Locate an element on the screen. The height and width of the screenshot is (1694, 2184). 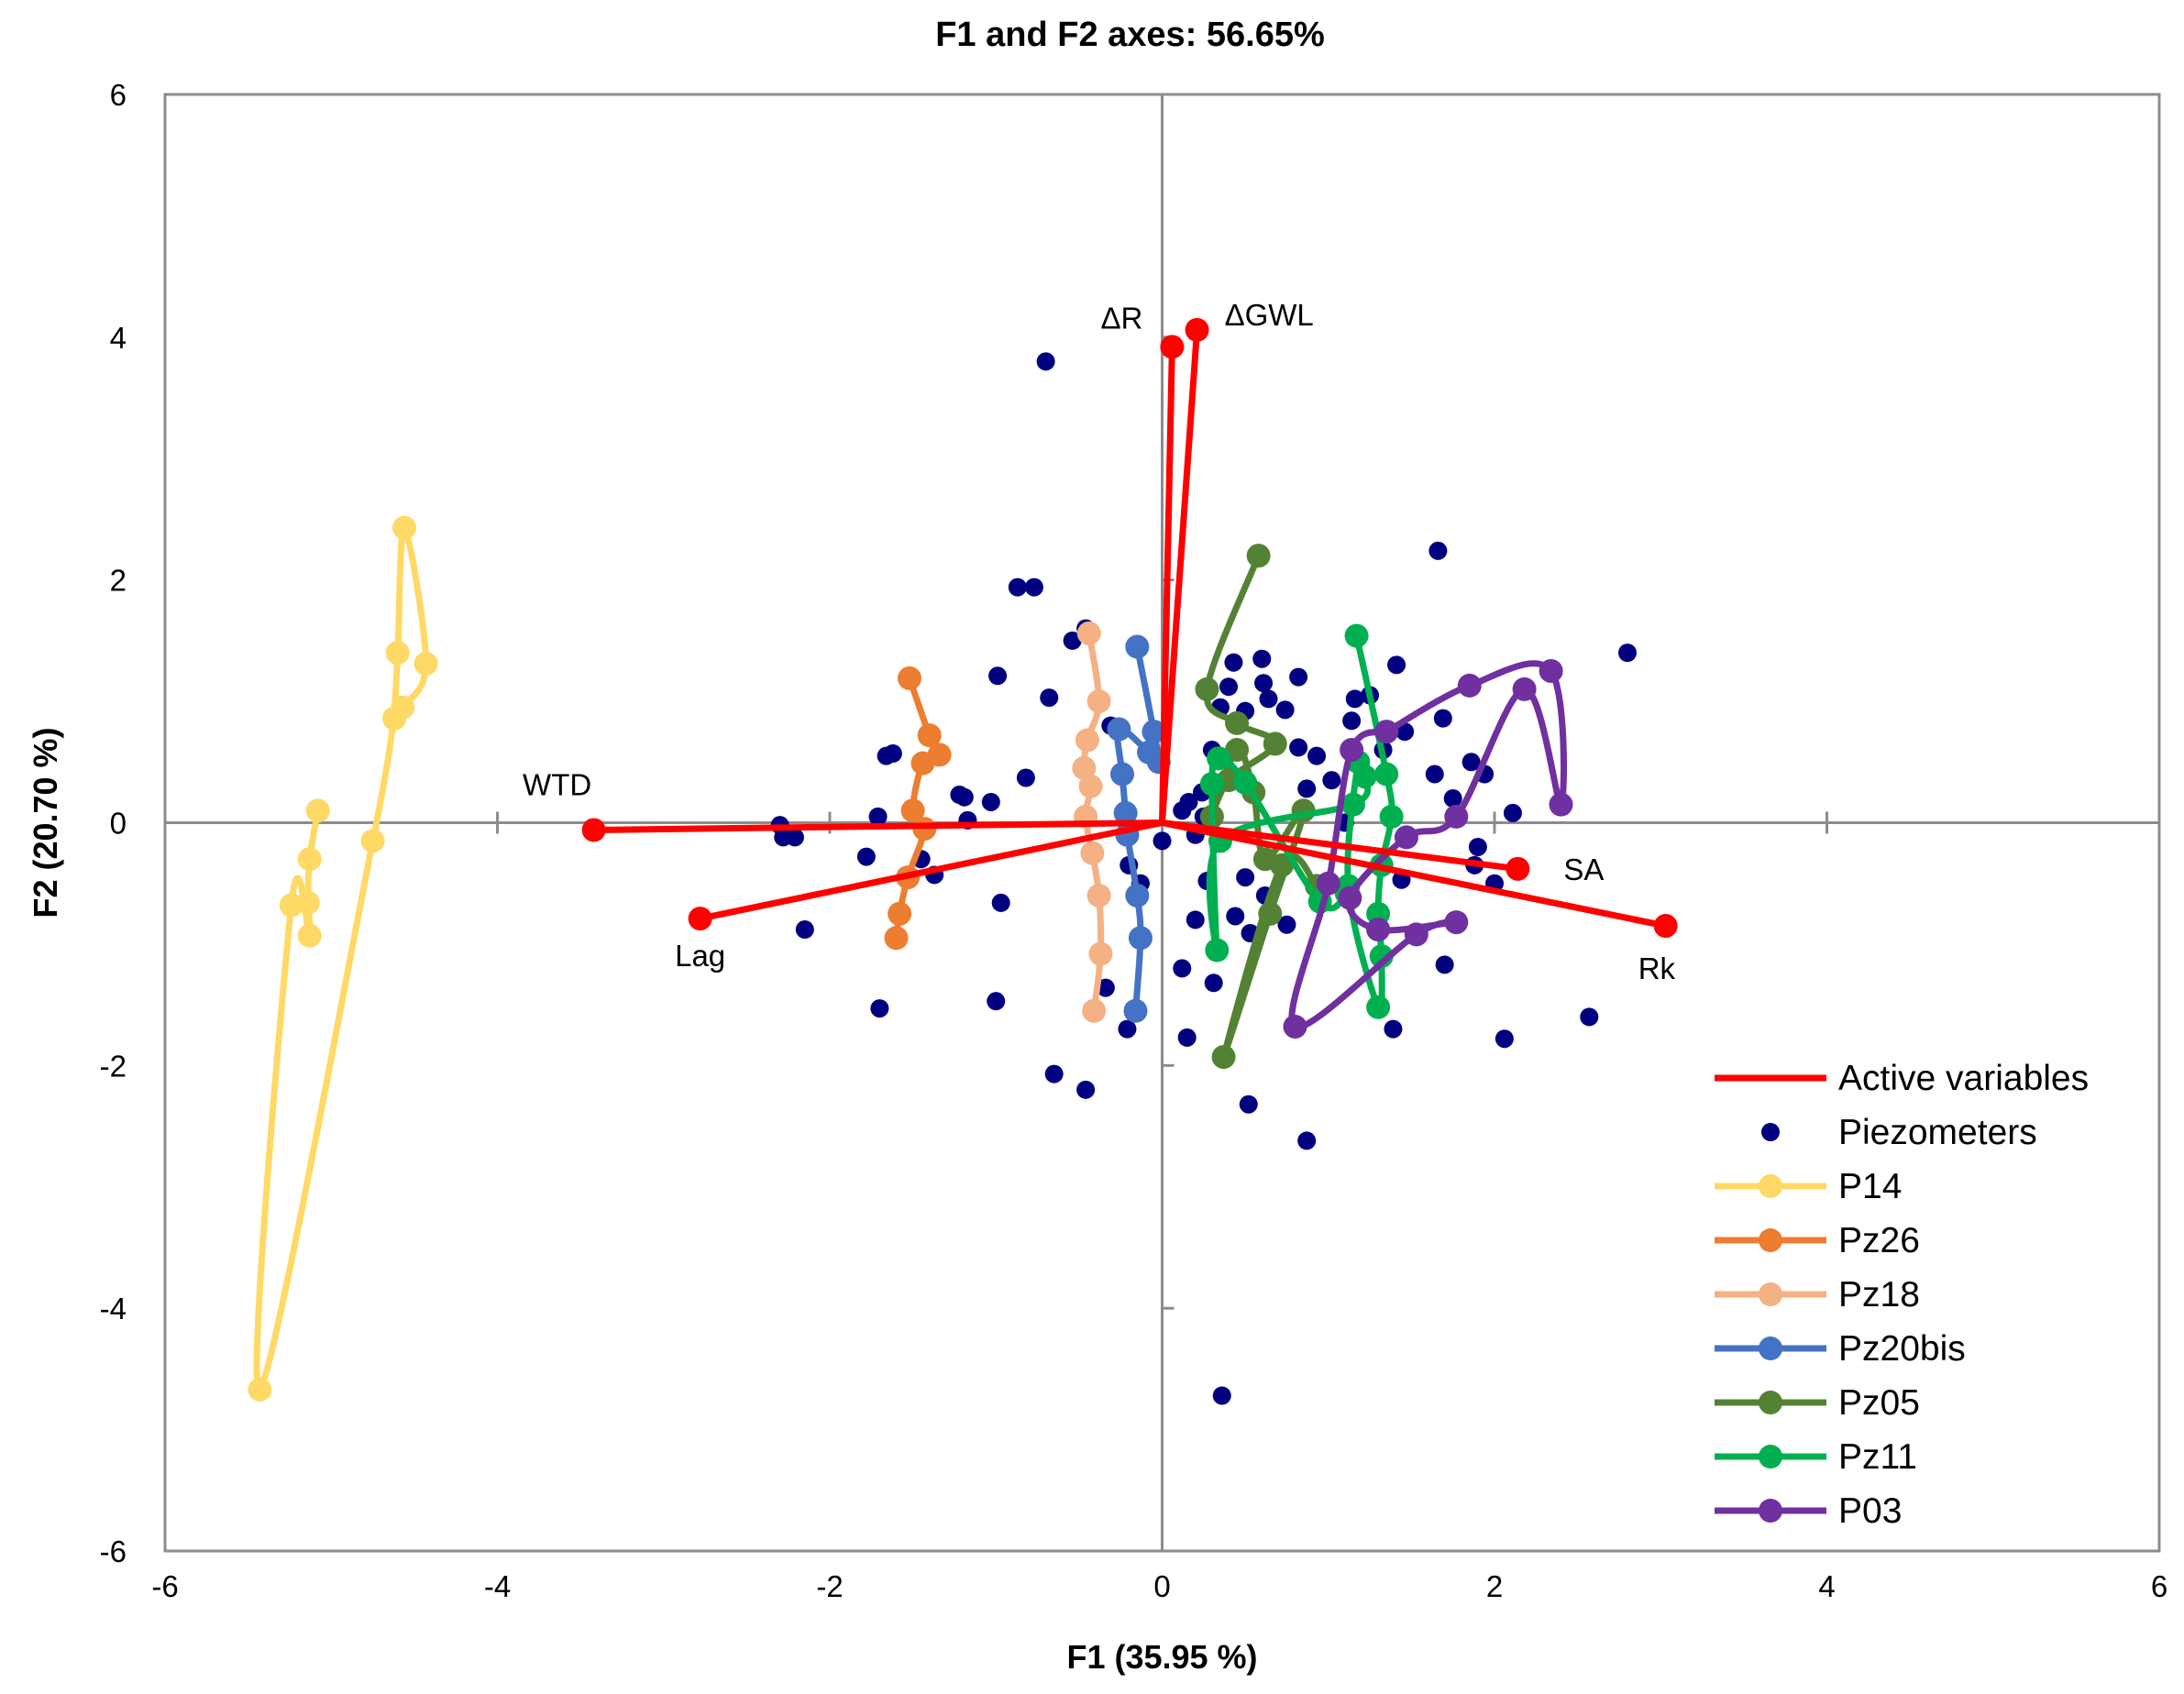
x-tick-label: 0 is located at coordinates (1161, 1586).